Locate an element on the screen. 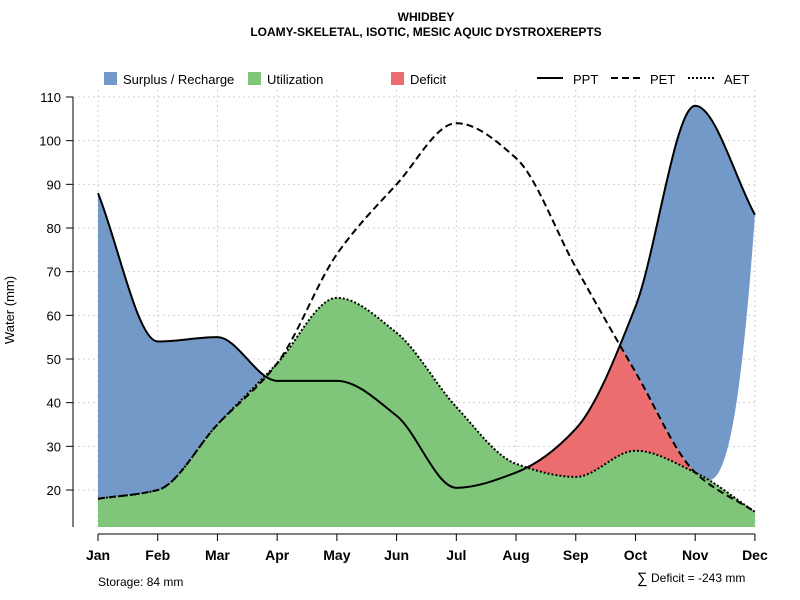 The image size is (800, 600). y-tick-label-70: 70 is located at coordinates (54, 272).